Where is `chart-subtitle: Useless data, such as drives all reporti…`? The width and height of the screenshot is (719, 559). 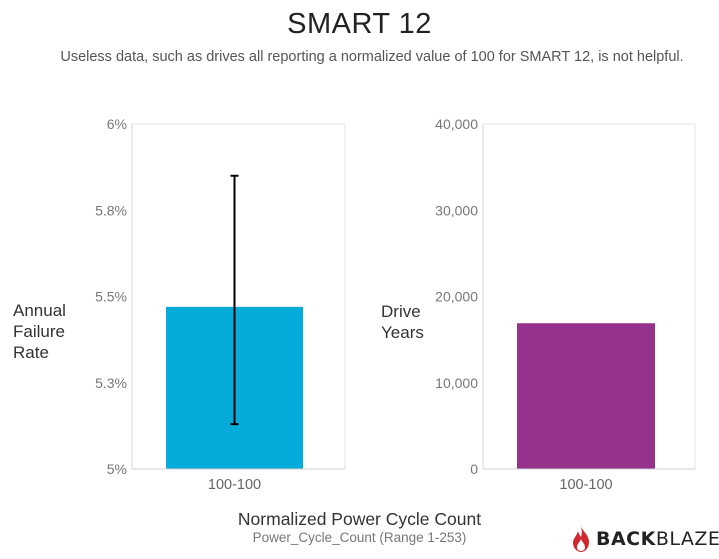
chart-subtitle: Useless data, such as drives all reporti… is located at coordinates (372, 57).